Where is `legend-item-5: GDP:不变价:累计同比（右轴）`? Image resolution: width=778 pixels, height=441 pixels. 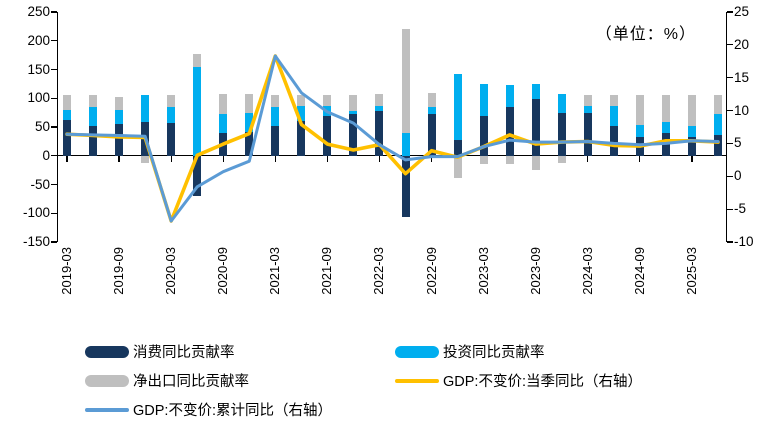
legend-item-5: GDP:不变价:累计同比（右轴） is located at coordinates (208, 410).